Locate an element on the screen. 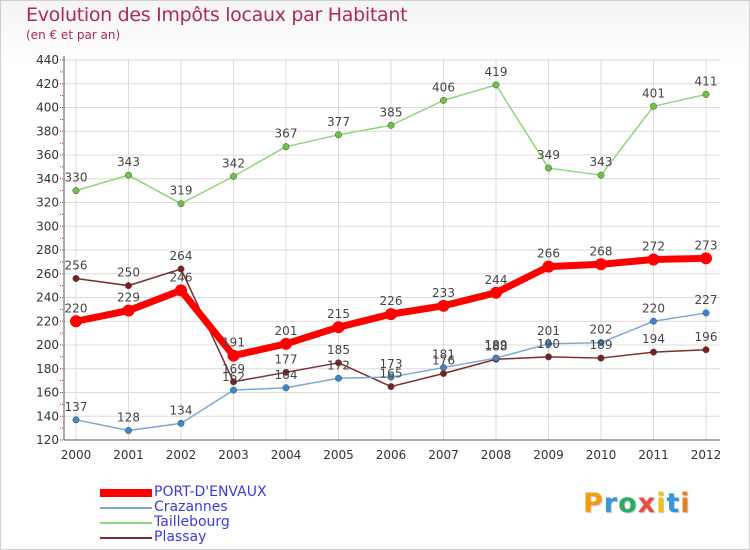 The width and height of the screenshot is (750, 550). data-label: 165 is located at coordinates (391, 374).